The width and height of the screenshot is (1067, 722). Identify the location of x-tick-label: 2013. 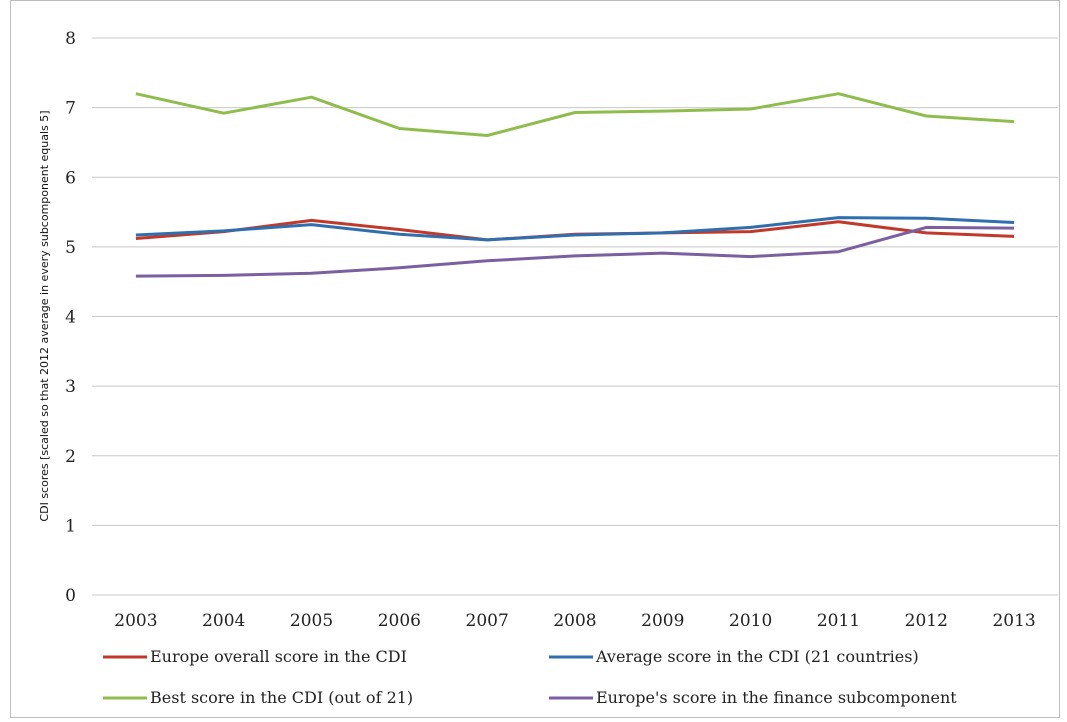
(1013, 621).